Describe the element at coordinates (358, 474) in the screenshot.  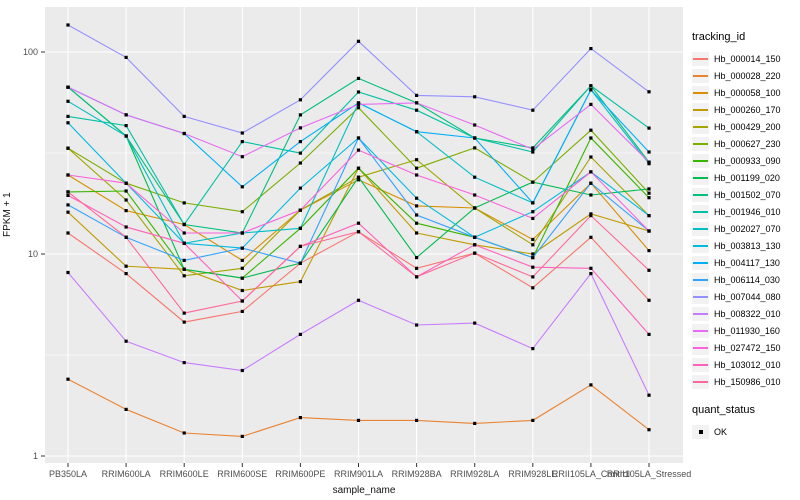
I see `x-tick-label: RRIM901LA` at that location.